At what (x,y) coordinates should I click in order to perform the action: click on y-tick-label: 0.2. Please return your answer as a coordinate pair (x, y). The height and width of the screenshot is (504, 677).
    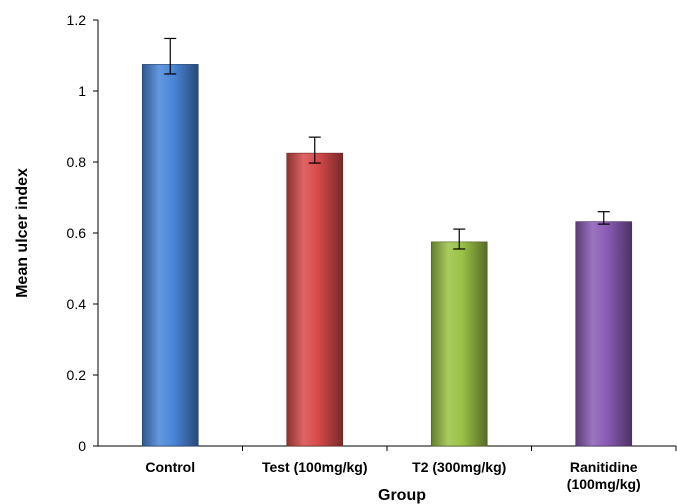
    Looking at the image, I should click on (77, 375).